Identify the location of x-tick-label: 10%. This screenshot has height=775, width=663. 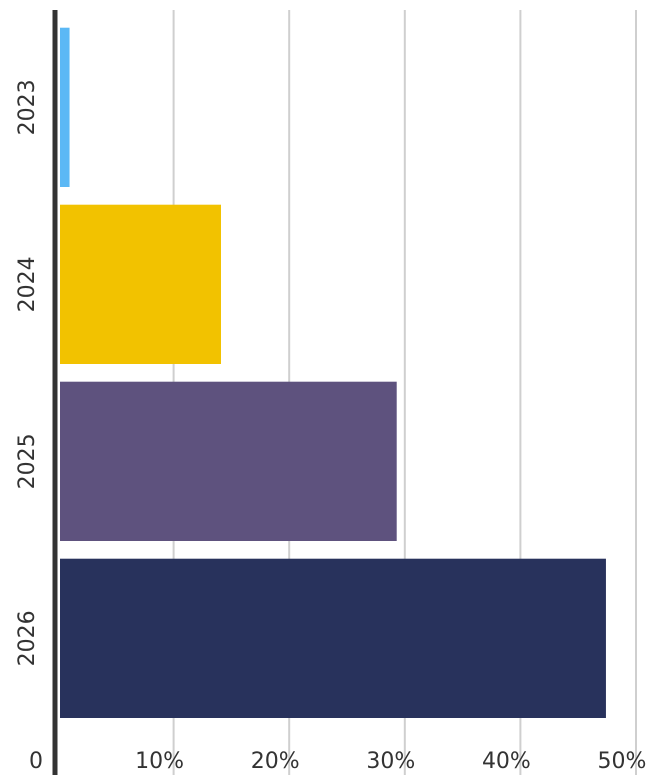
(159, 761).